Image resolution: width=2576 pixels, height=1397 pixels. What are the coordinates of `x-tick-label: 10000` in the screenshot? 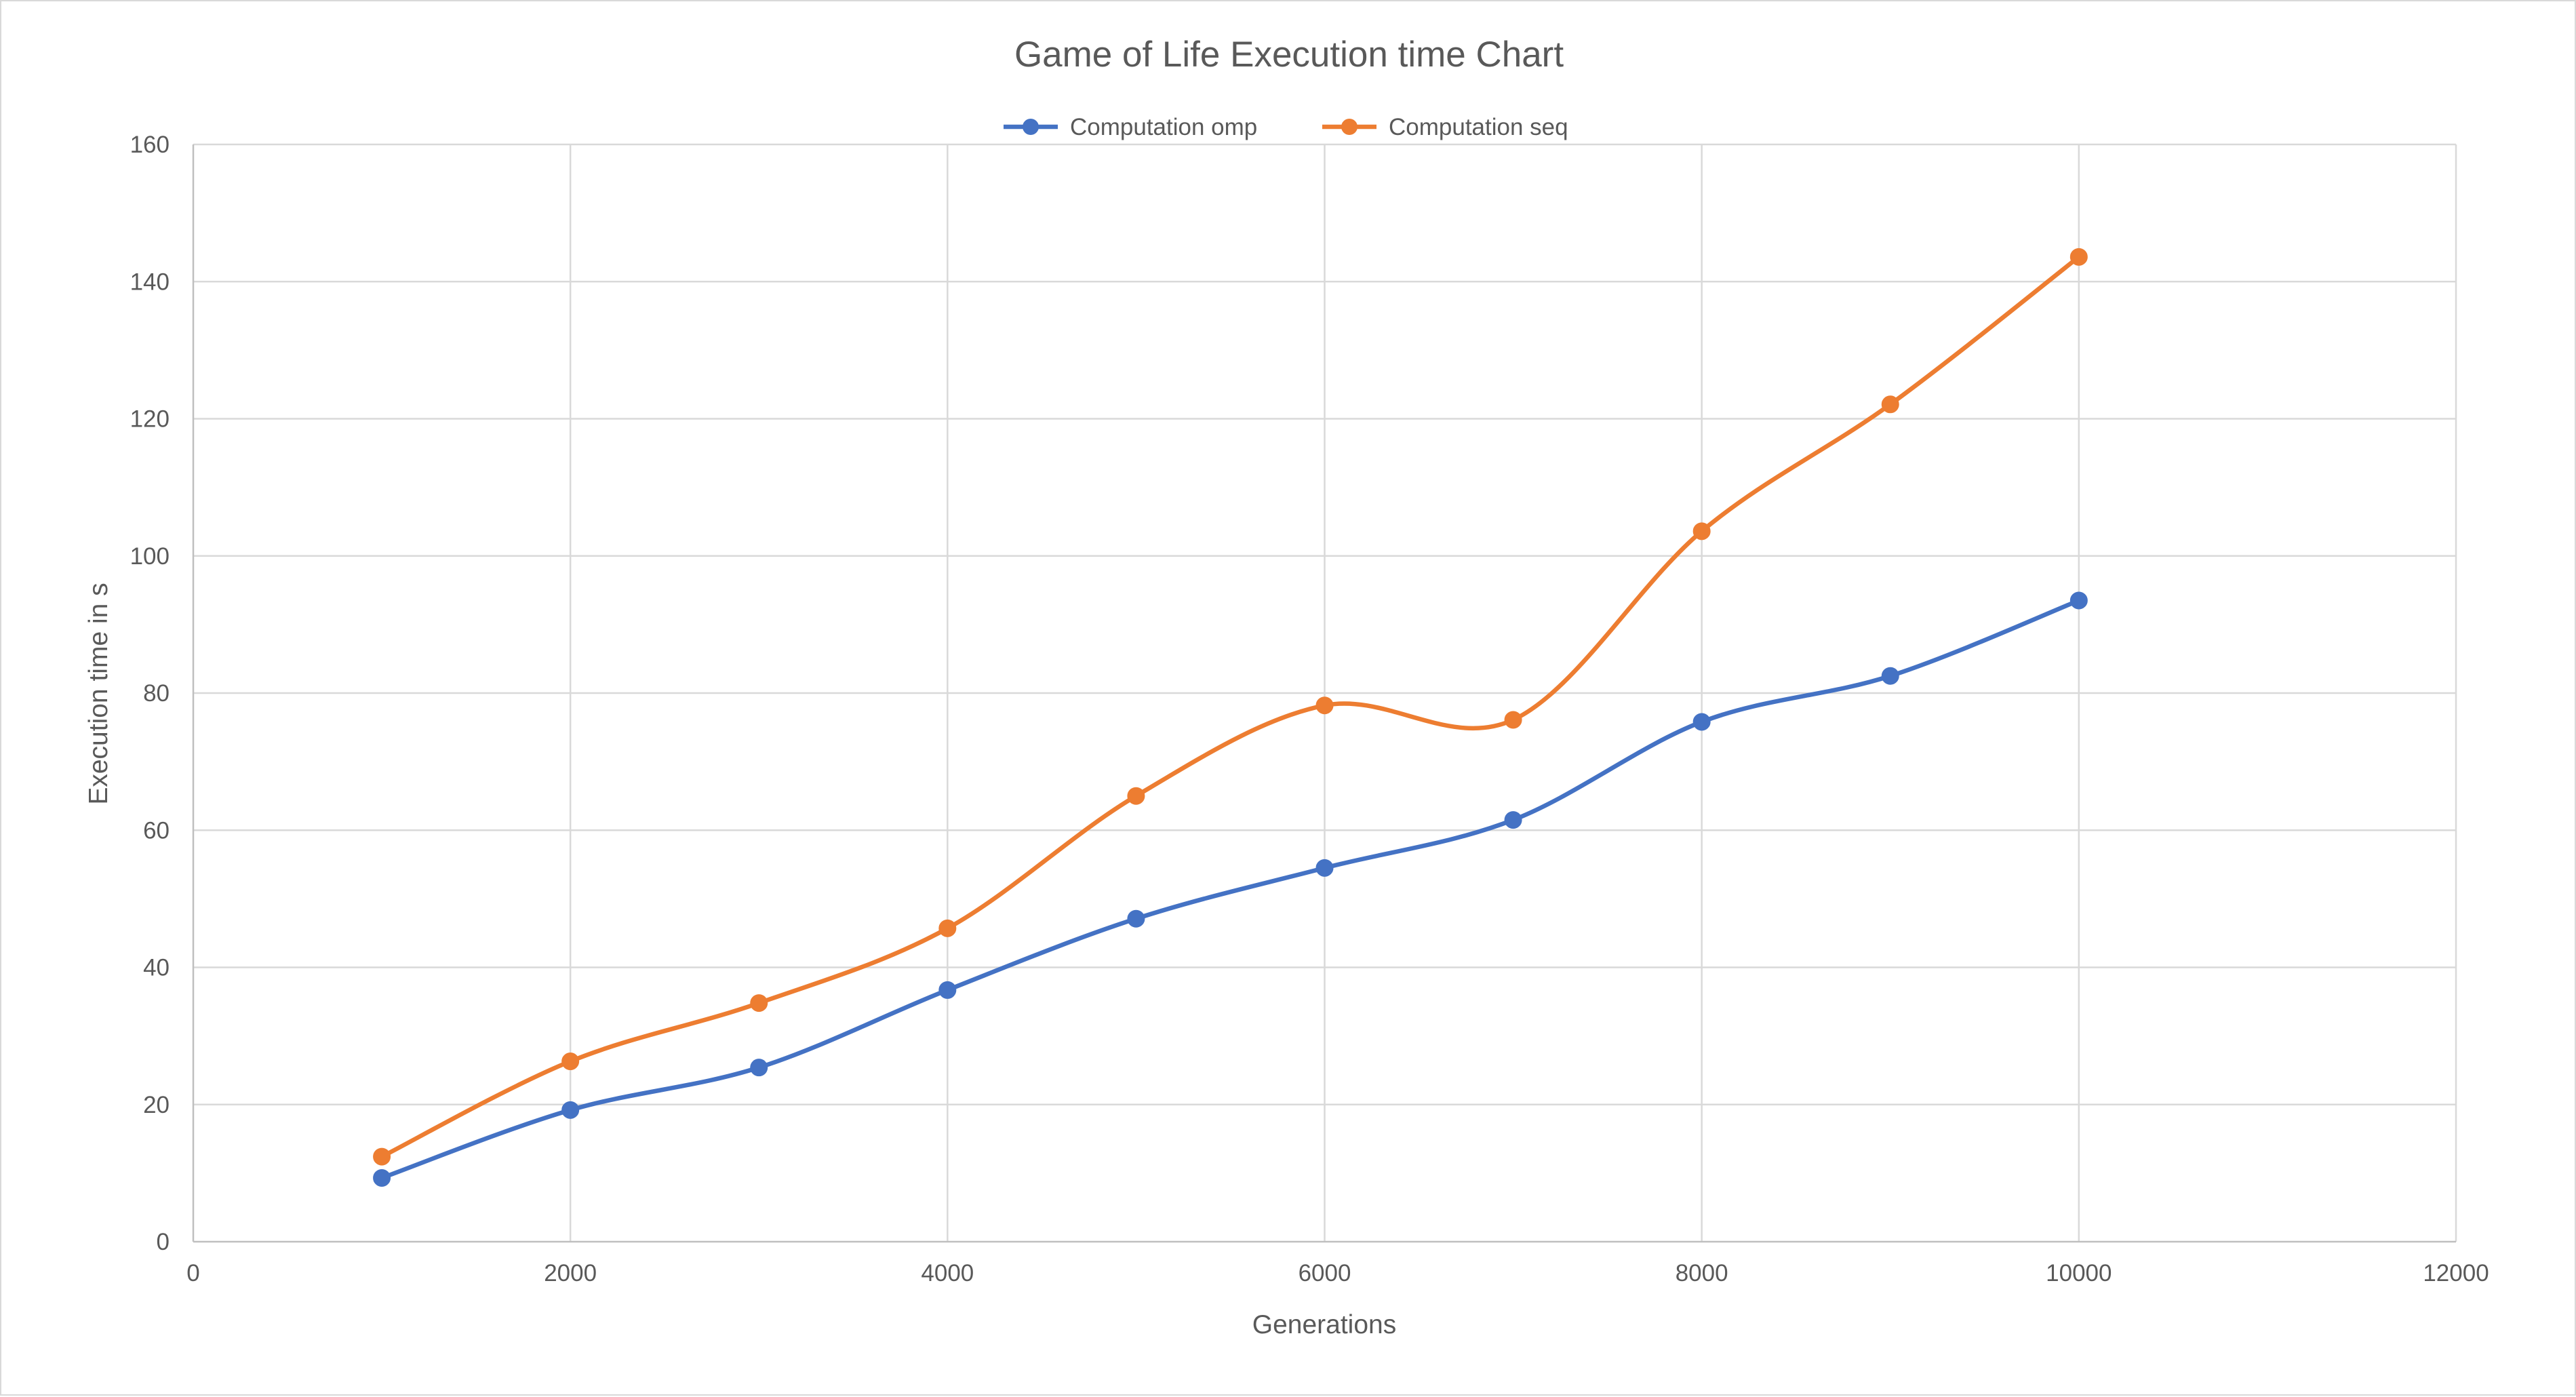 It's located at (2079, 1273).